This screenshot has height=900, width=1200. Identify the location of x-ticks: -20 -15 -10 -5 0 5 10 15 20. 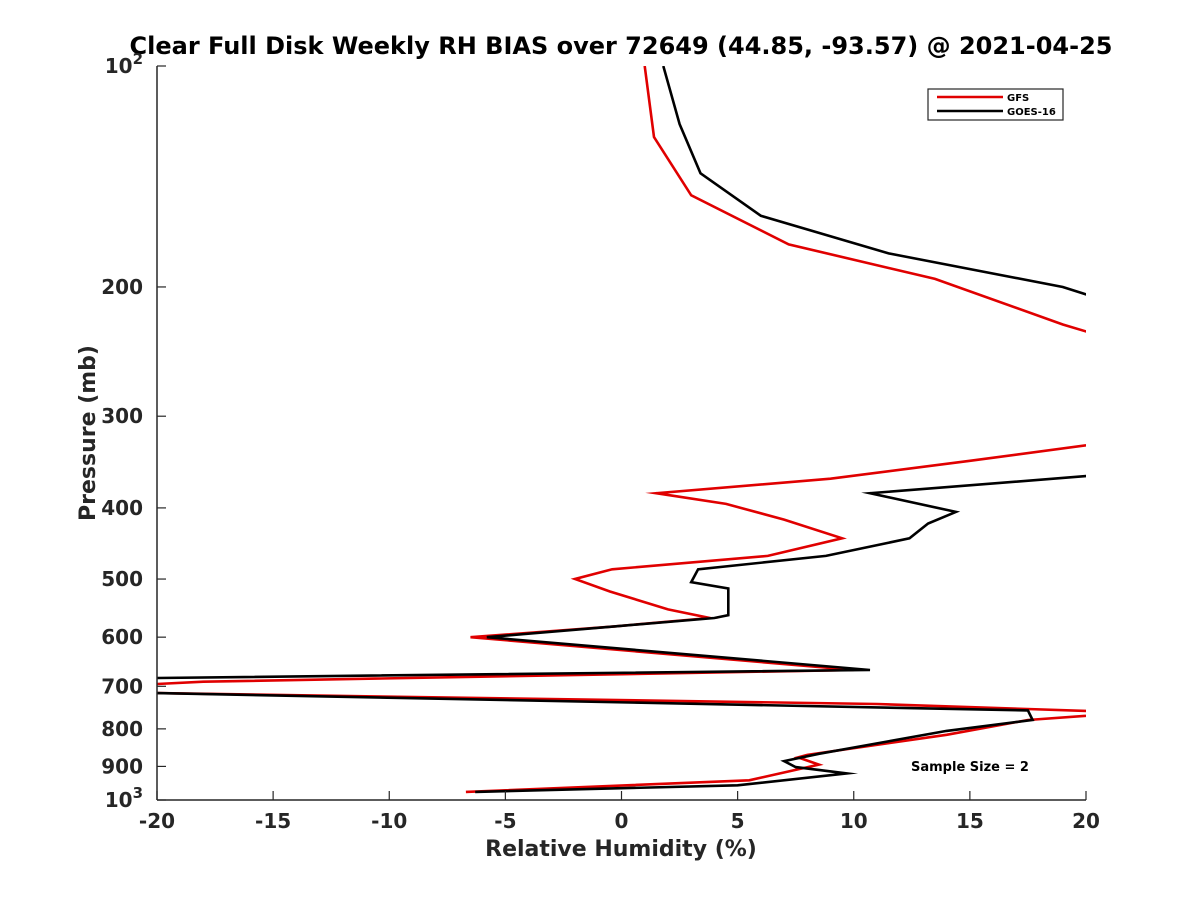
(619, 812).